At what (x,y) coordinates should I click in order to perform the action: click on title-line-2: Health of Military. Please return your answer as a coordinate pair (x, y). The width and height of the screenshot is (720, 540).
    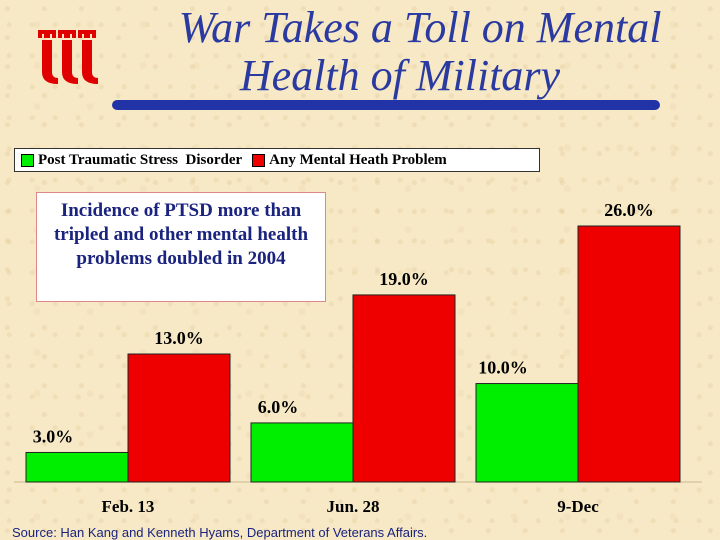
    Looking at the image, I should click on (400, 75).